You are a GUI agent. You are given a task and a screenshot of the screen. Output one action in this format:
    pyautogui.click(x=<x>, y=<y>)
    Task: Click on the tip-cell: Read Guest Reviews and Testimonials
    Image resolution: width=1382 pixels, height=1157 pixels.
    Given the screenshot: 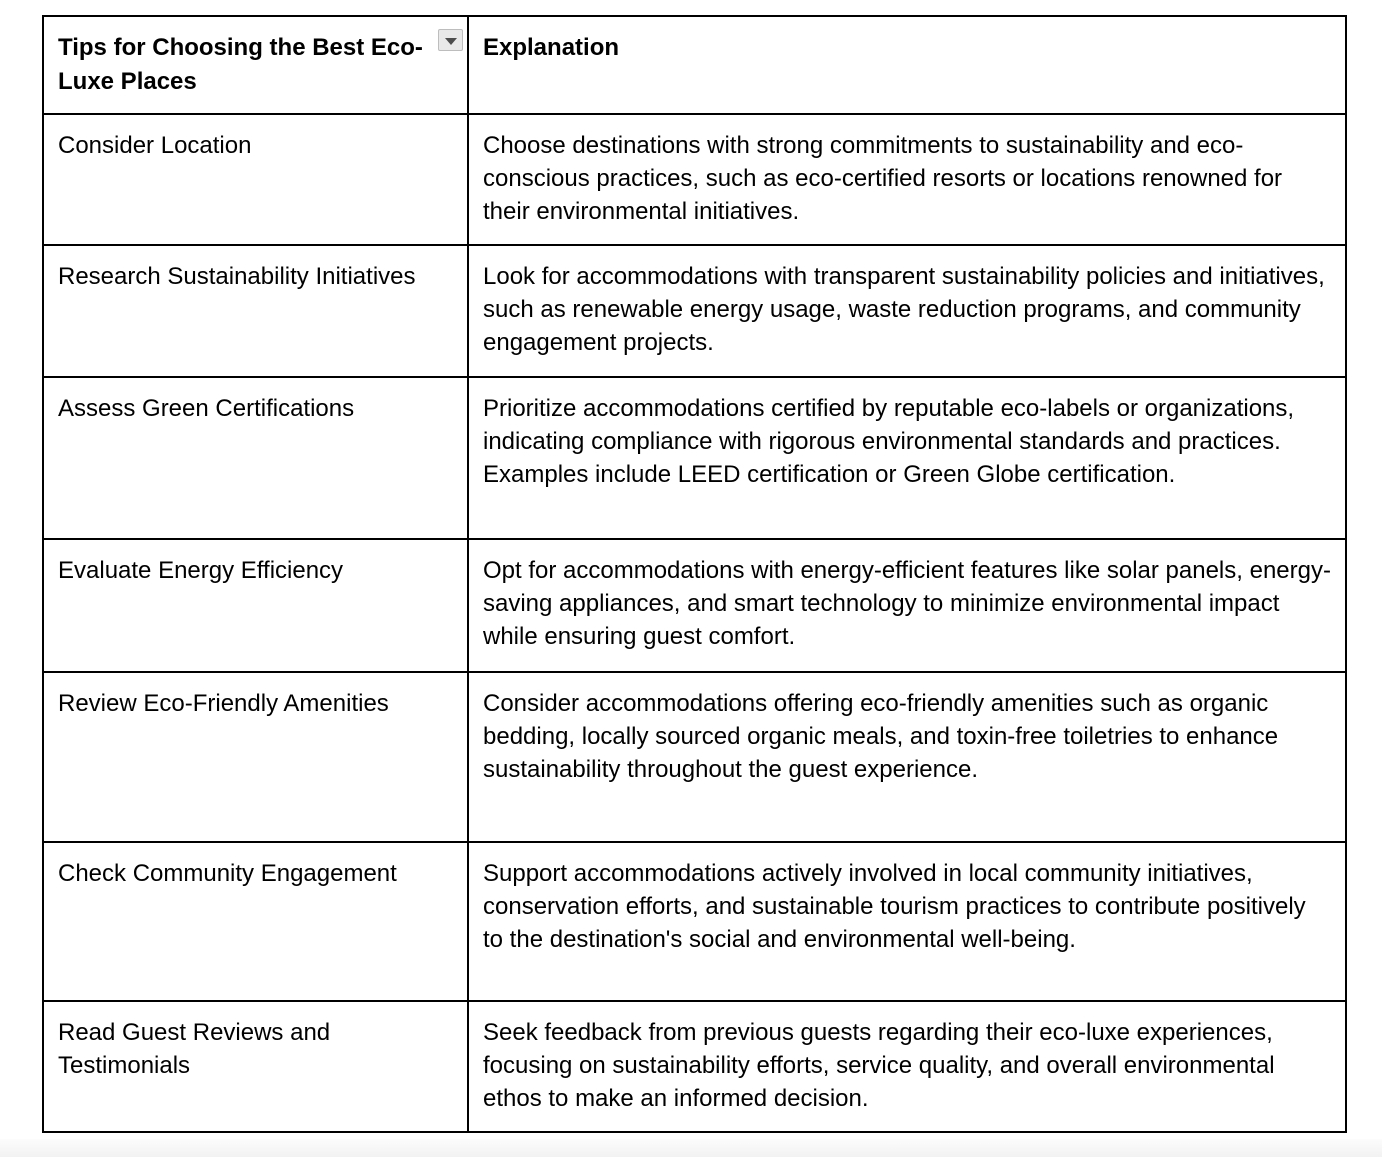 What is the action you would take?
    pyautogui.click(x=255, y=1066)
    